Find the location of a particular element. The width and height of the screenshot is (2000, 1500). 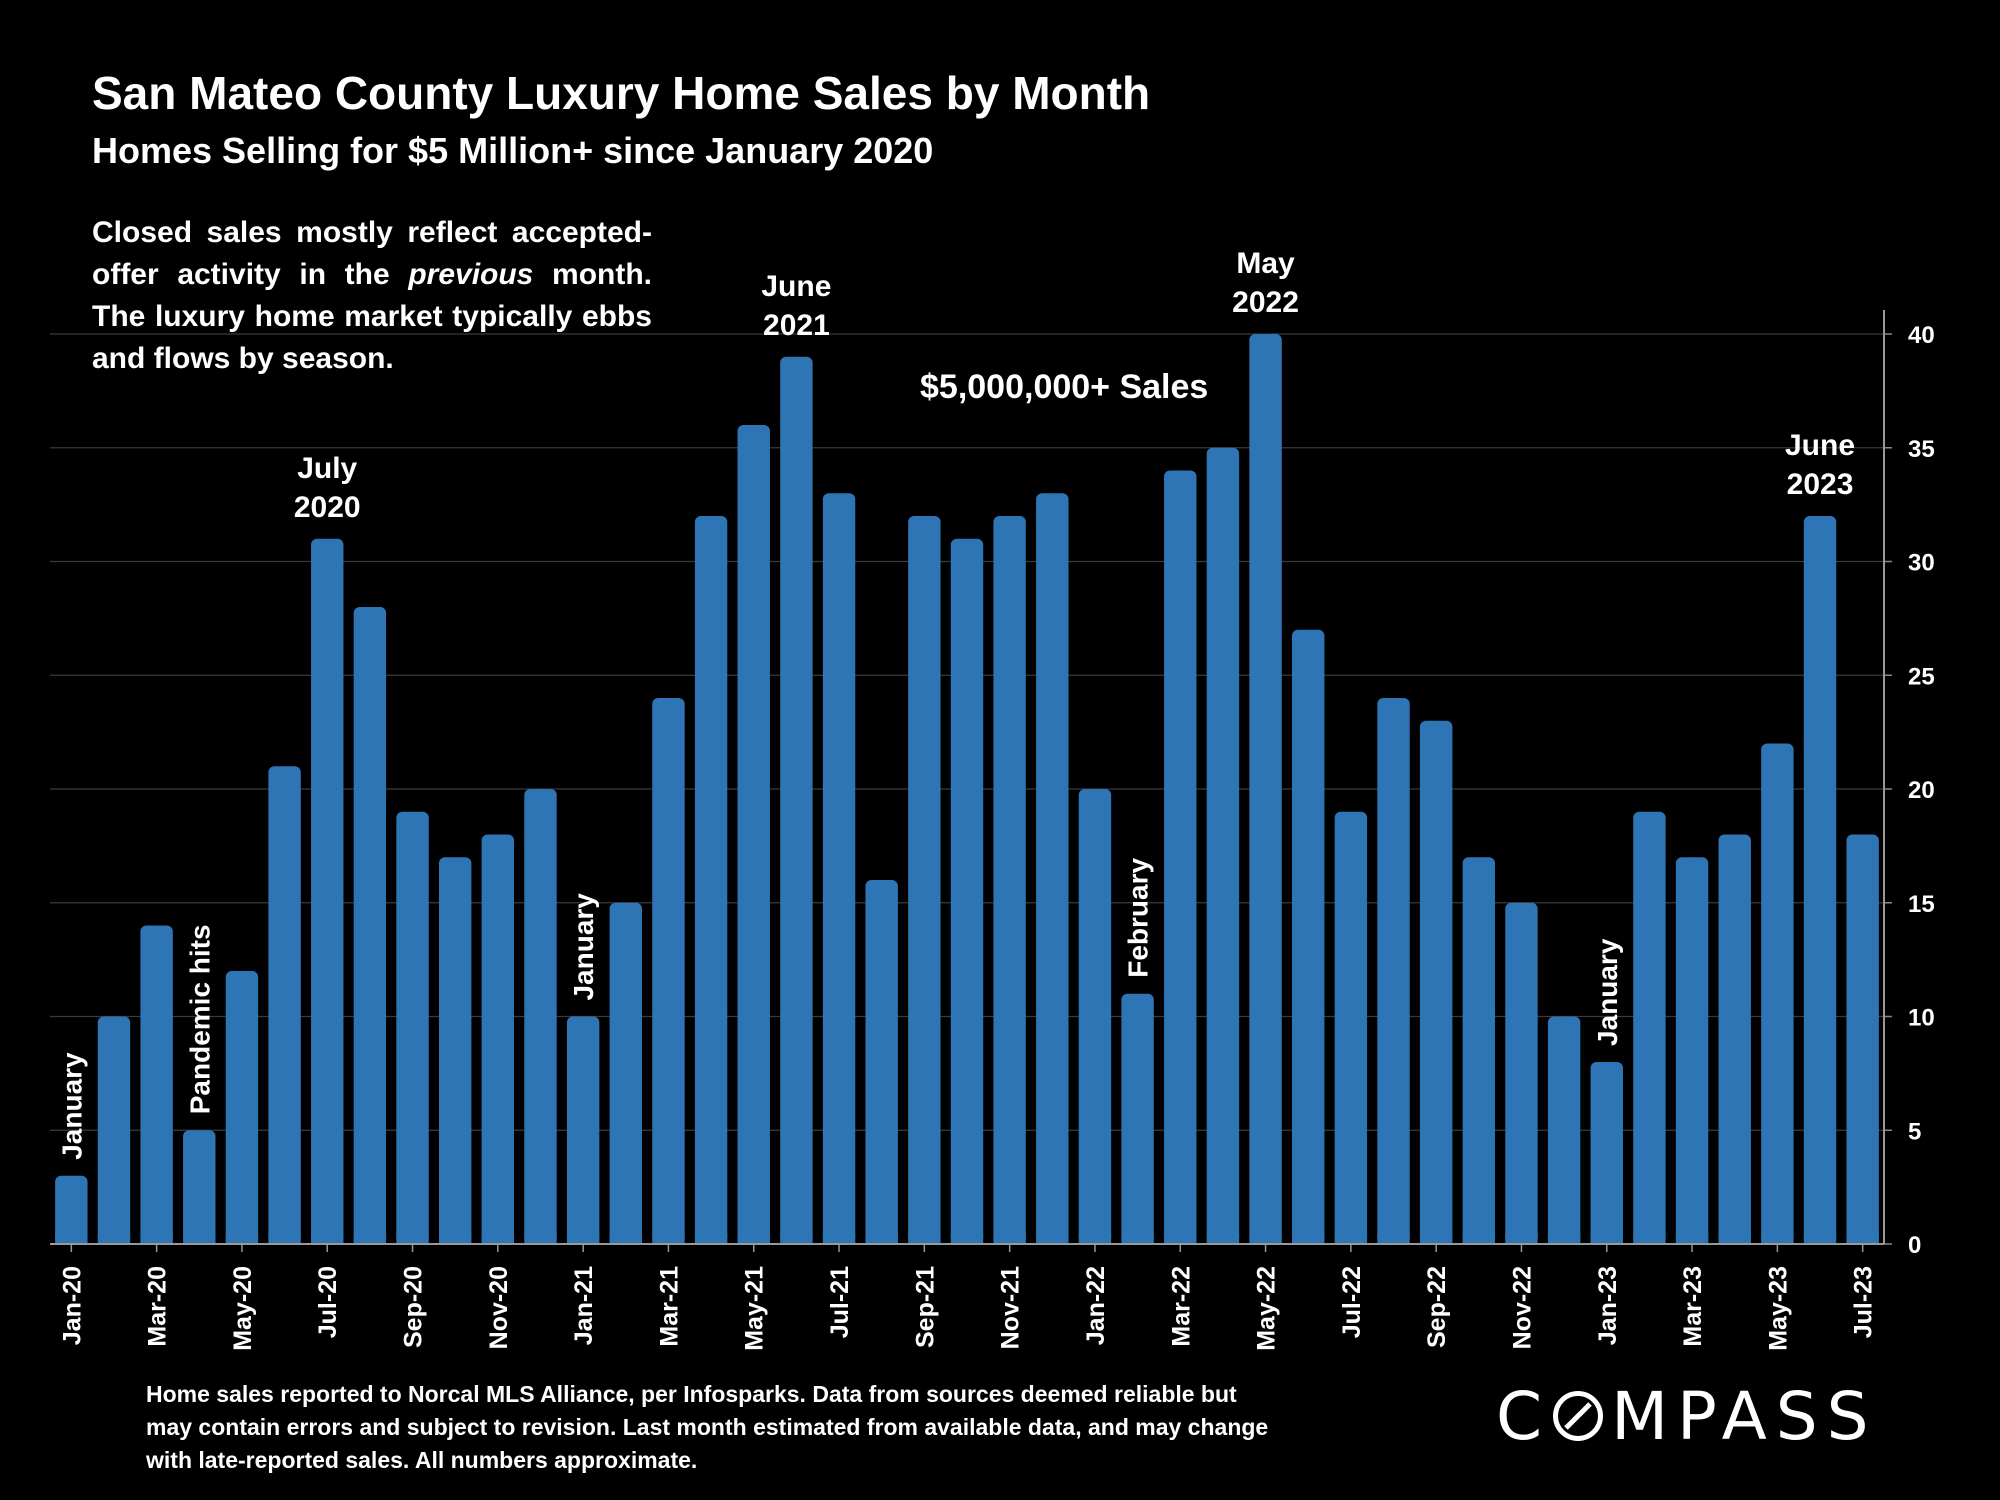

annotation-label: 2023 is located at coordinates (1820, 484).